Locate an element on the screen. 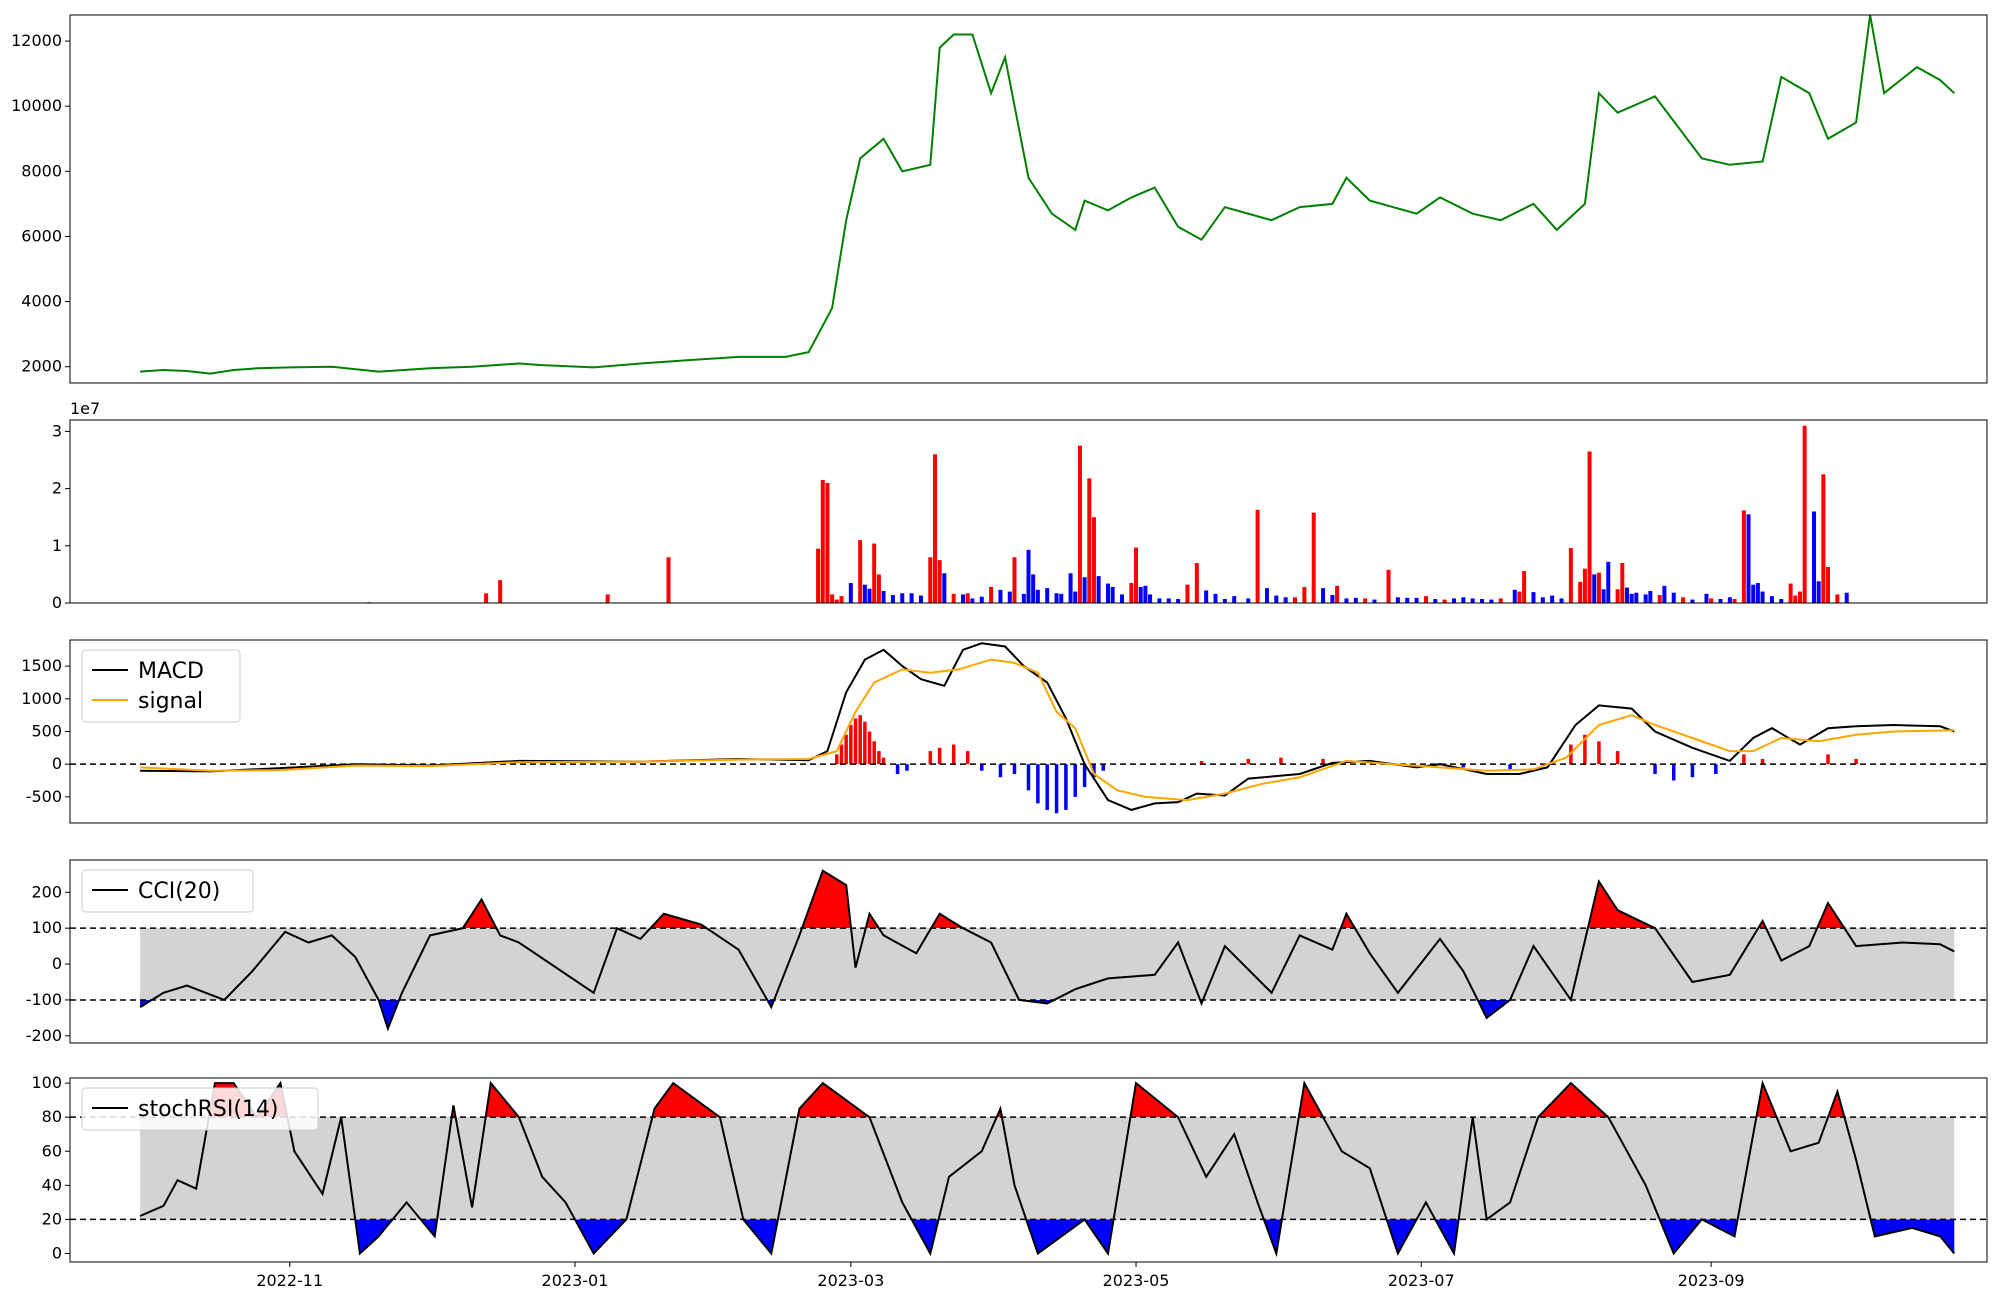 This screenshot has width=2000, height=1300. y-tick-label: 500 is located at coordinates (46, 731).